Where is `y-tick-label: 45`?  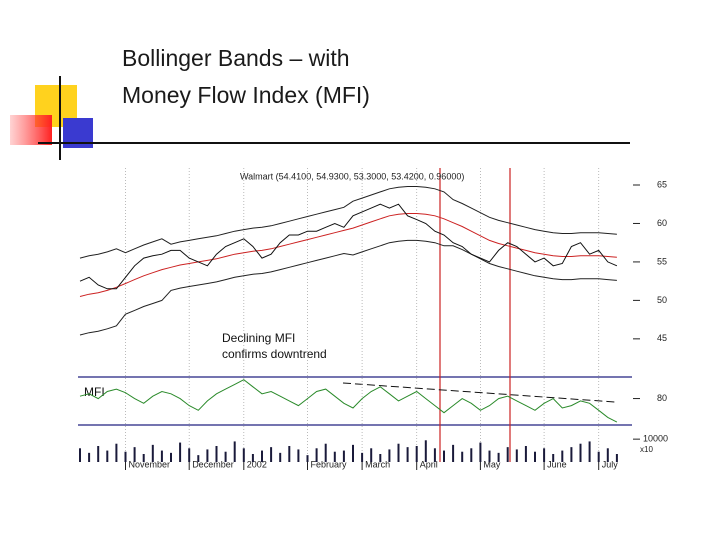
y-tick-label: 45 is located at coordinates (662, 338).